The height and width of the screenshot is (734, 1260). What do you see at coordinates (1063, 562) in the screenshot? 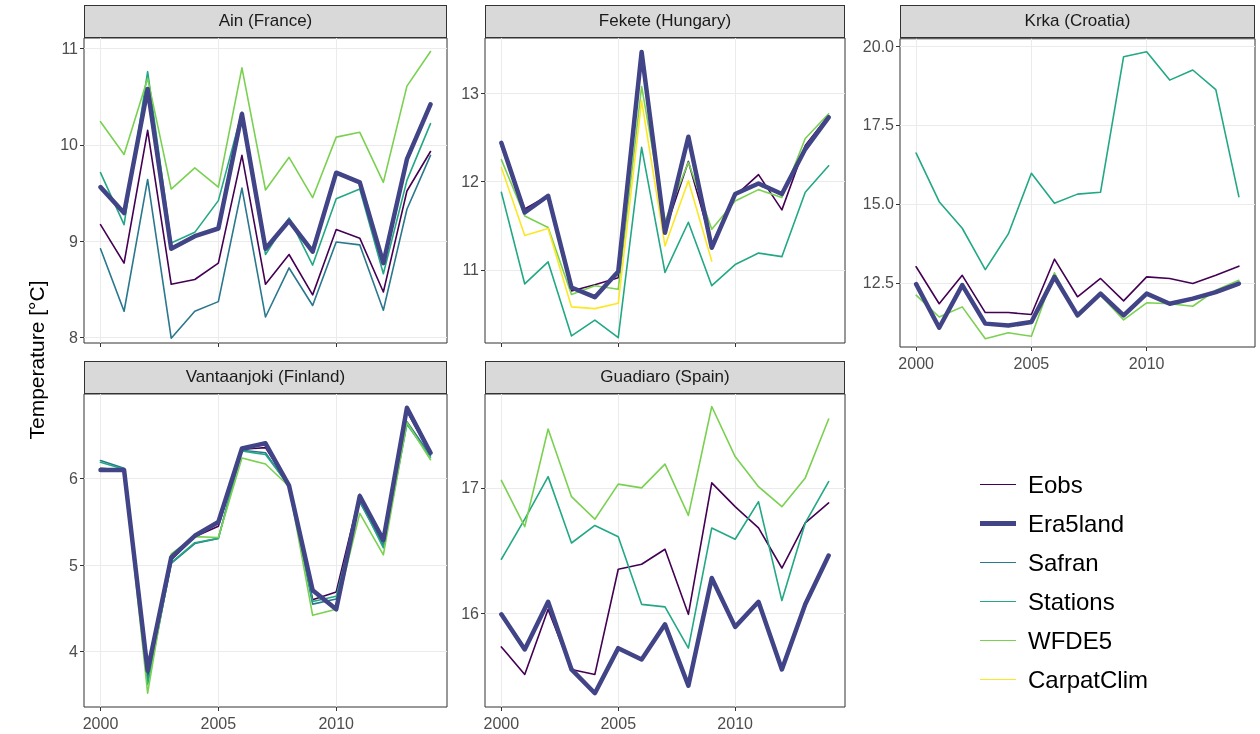
I see `legend-label: Safran` at bounding box center [1063, 562].